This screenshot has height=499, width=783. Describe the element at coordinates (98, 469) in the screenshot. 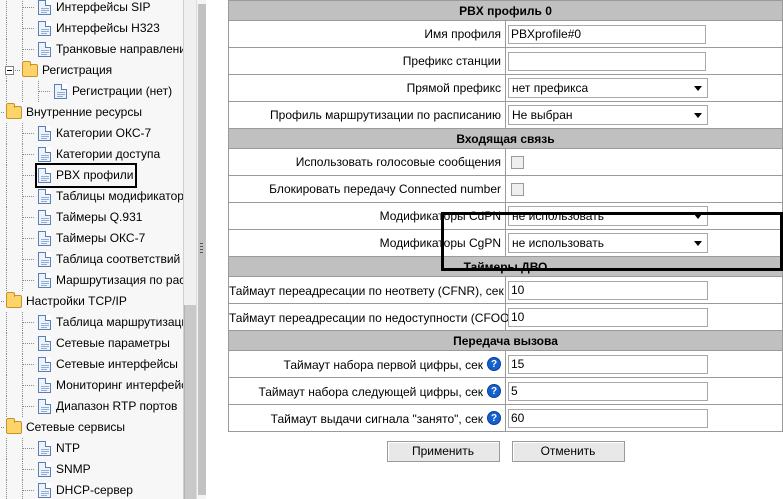

I see `sidebar-item-22: SNMP` at that location.